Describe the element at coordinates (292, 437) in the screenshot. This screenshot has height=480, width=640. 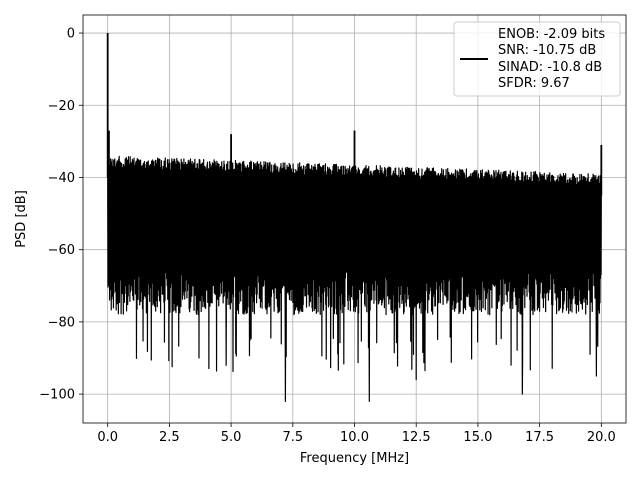
I see `x-tick-label: 7.5` at that location.